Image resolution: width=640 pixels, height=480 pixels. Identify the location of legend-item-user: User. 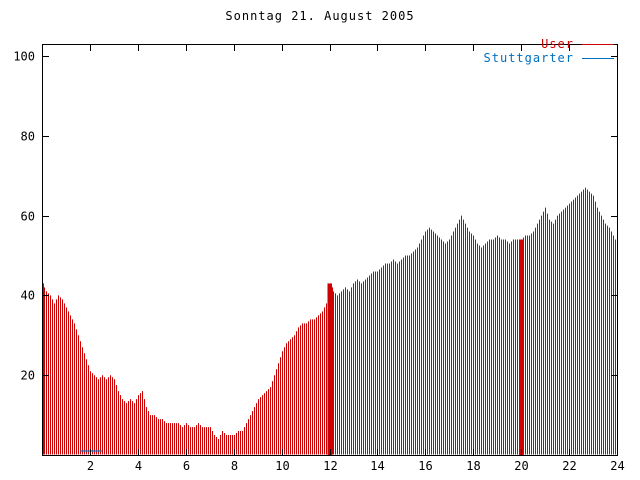
(549, 44).